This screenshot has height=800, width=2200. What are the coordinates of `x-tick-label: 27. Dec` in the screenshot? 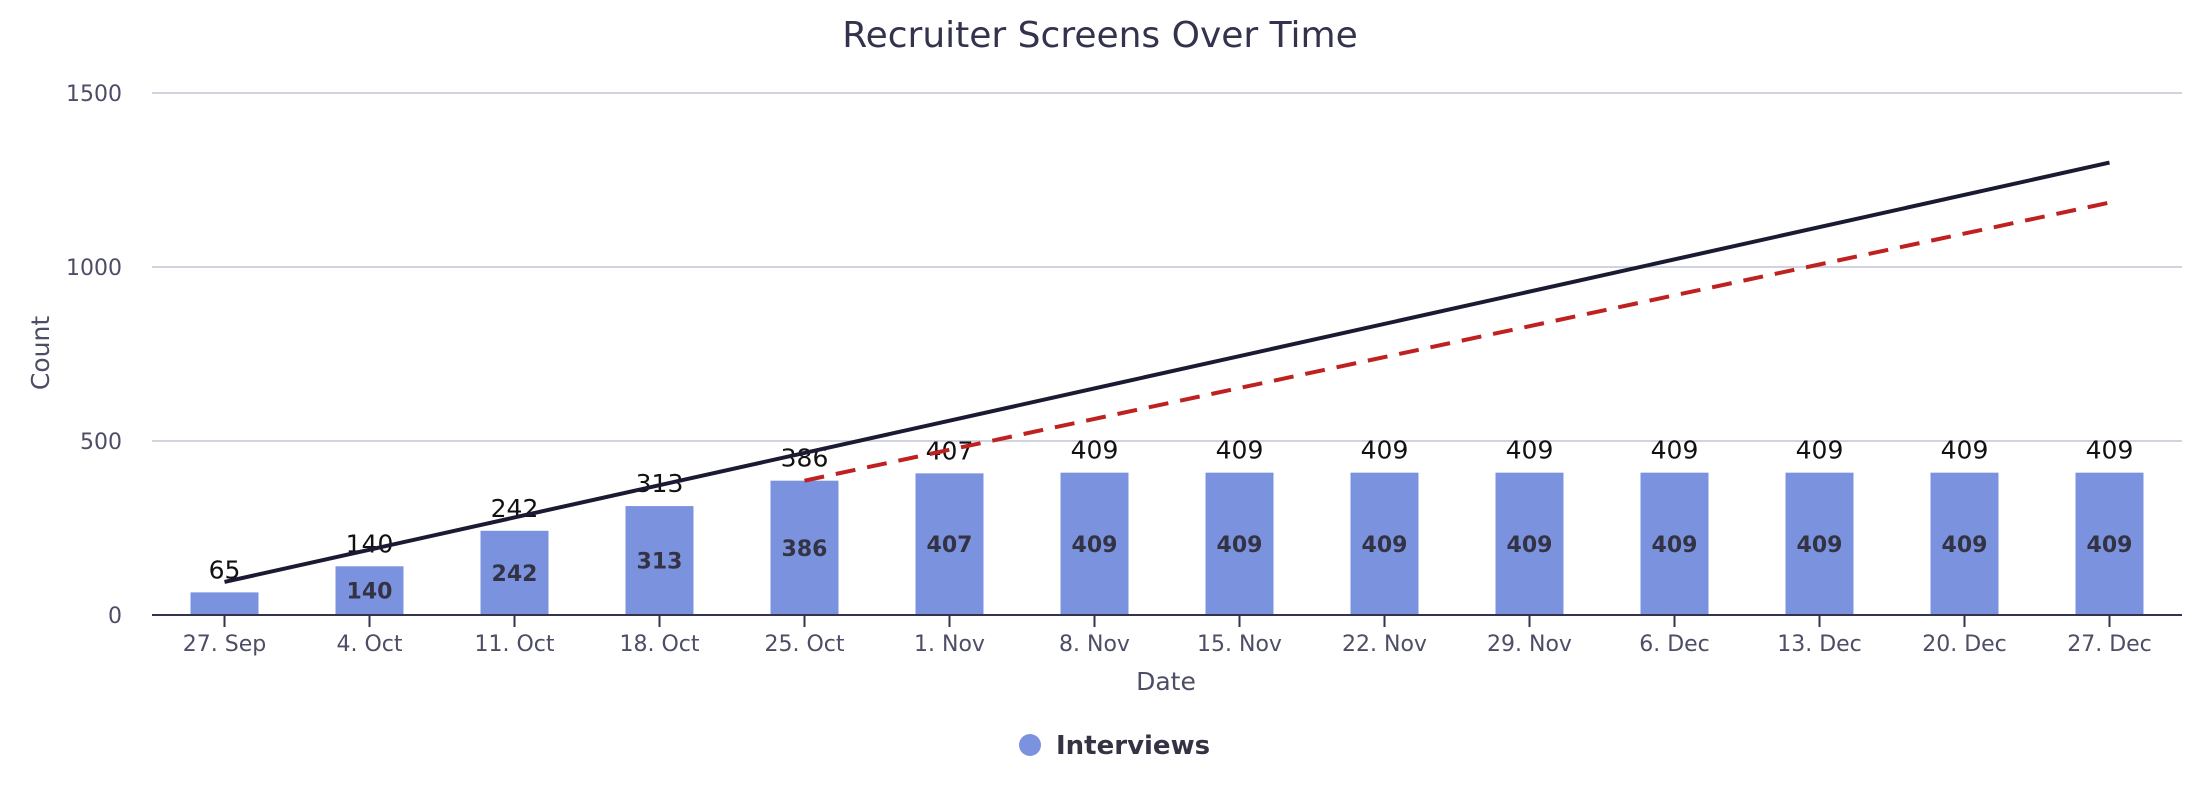 It's located at (2109, 644).